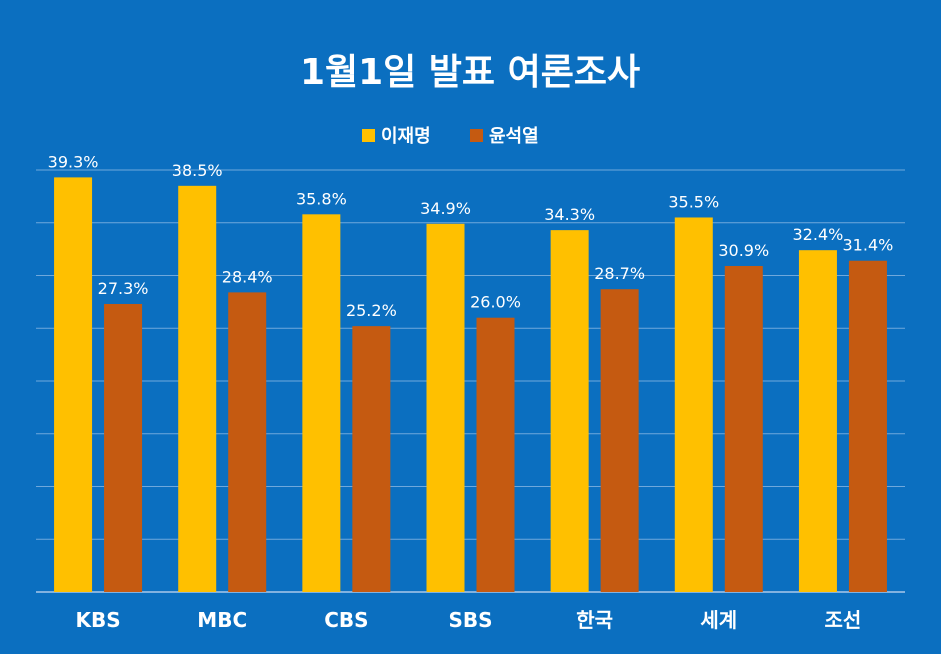  I want to click on data-label-series-2: 30.9%, so click(743, 250).